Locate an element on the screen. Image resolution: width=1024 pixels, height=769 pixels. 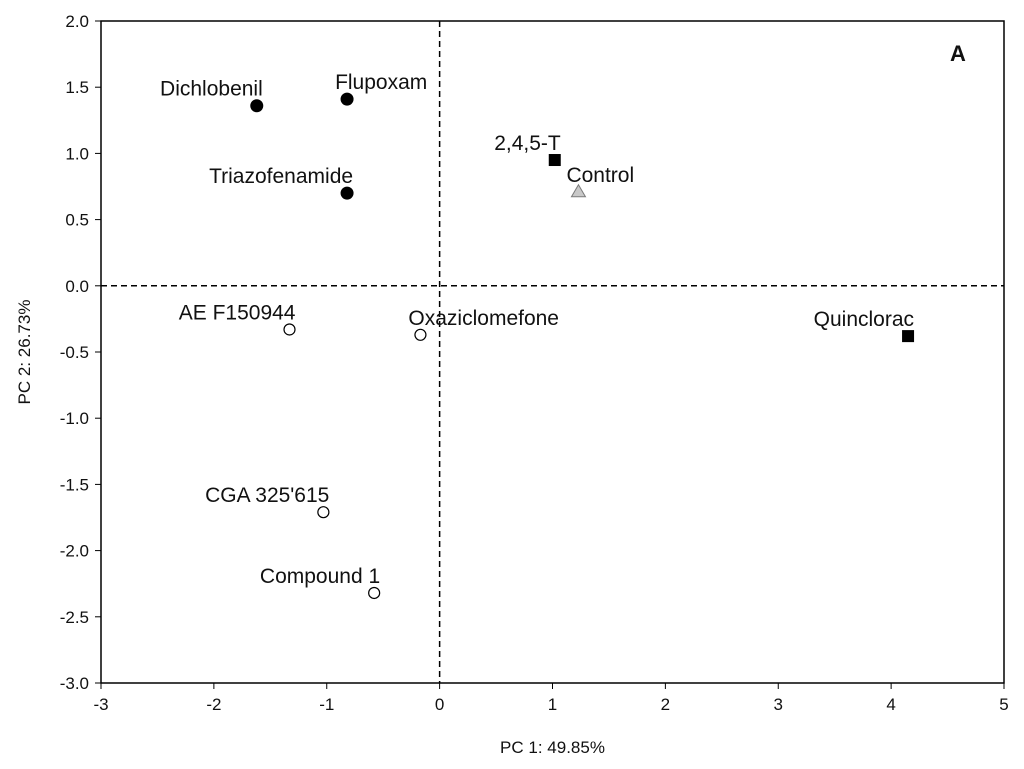
point-dichlobenil is located at coordinates (257, 106).